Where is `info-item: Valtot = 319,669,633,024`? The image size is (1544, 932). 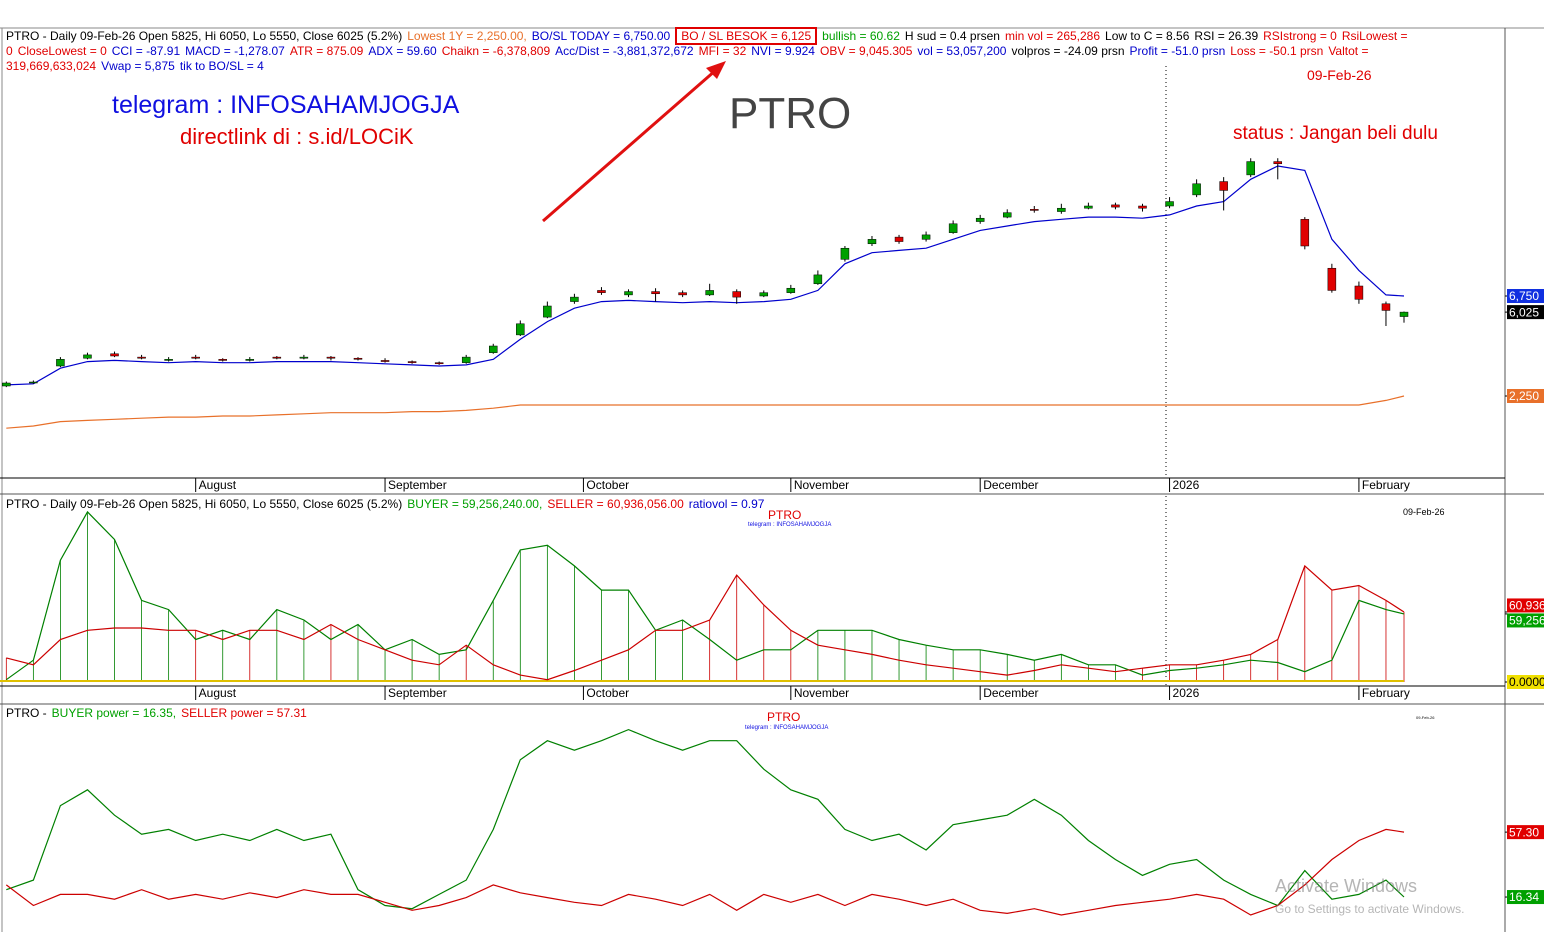
info-item: Valtot = 319,669,633,024 is located at coordinates (687, 58).